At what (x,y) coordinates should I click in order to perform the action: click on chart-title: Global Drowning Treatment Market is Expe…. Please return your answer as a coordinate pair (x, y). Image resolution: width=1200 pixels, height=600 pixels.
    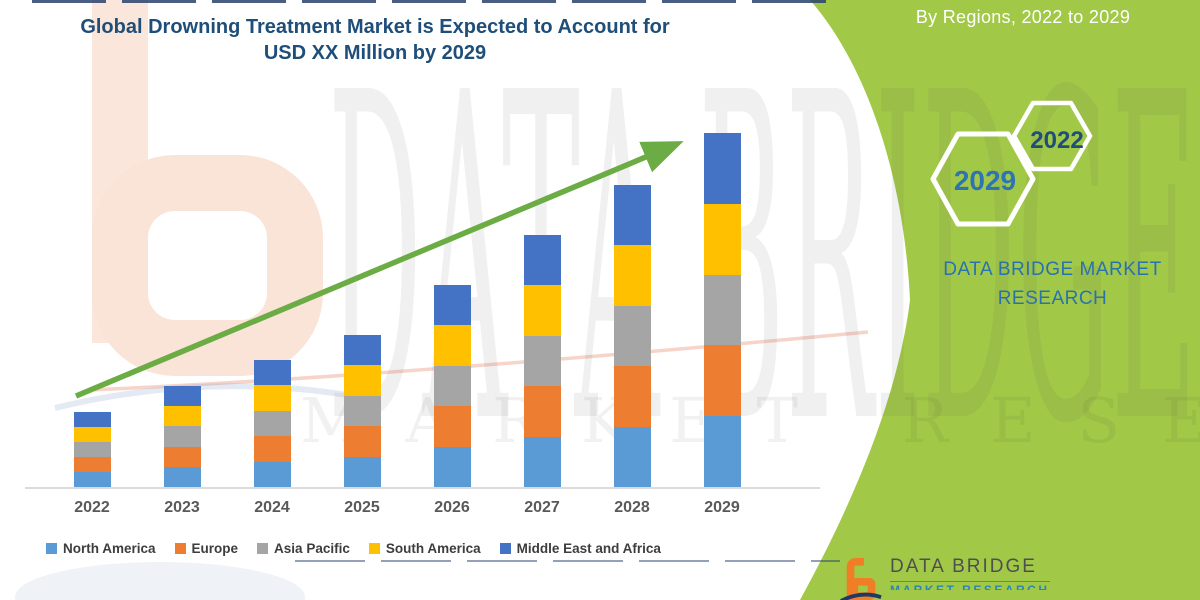
    Looking at the image, I should click on (375, 40).